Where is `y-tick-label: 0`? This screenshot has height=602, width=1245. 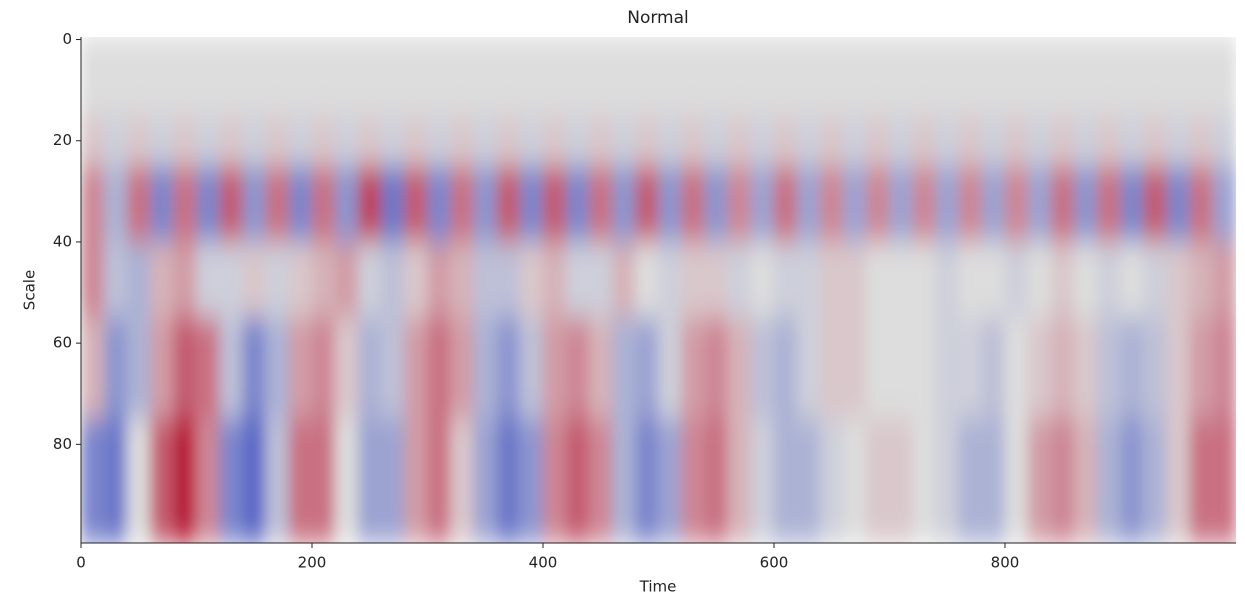
y-tick-label: 0 is located at coordinates (67, 39).